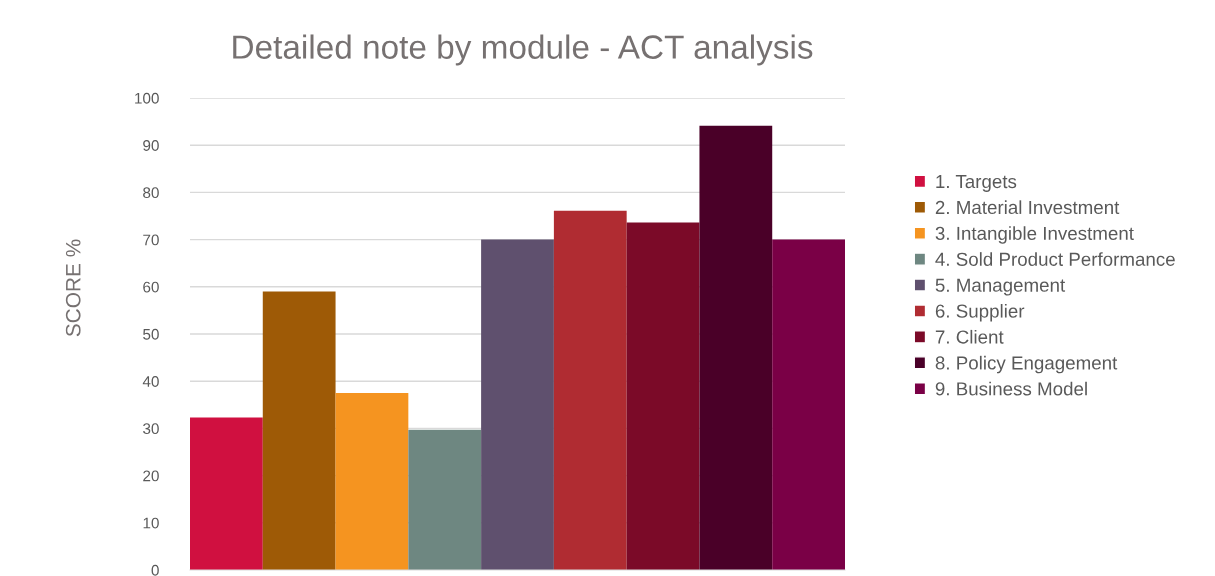  What do you see at coordinates (73, 288) in the screenshot?
I see `y-axis-title: SCORE %` at bounding box center [73, 288].